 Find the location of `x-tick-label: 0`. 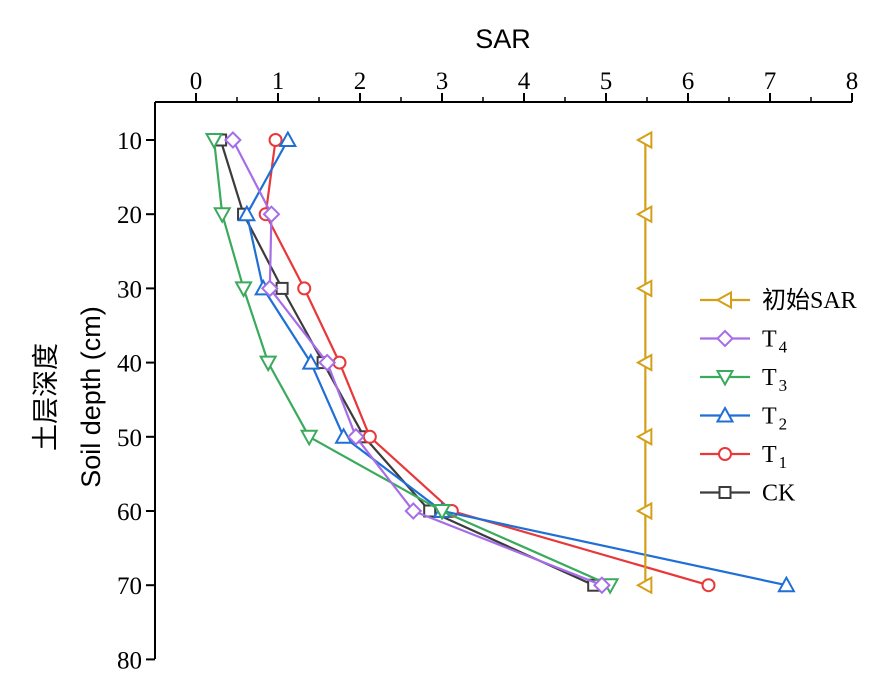

x-tick-label: 0 is located at coordinates (196, 81).